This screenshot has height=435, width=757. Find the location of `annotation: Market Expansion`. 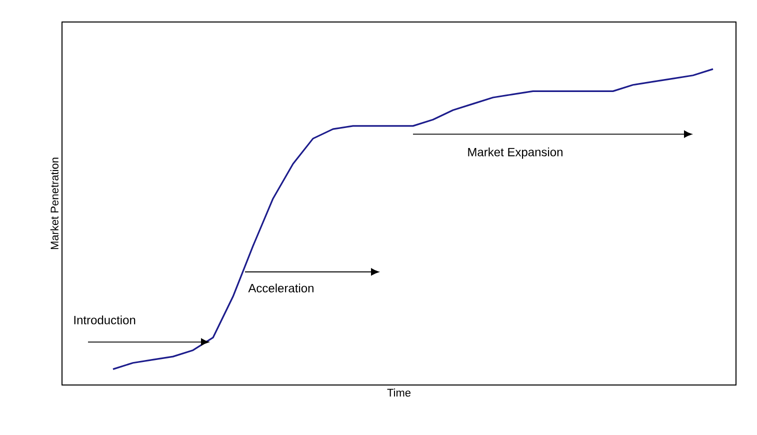

annotation: Market Expansion is located at coordinates (515, 153).